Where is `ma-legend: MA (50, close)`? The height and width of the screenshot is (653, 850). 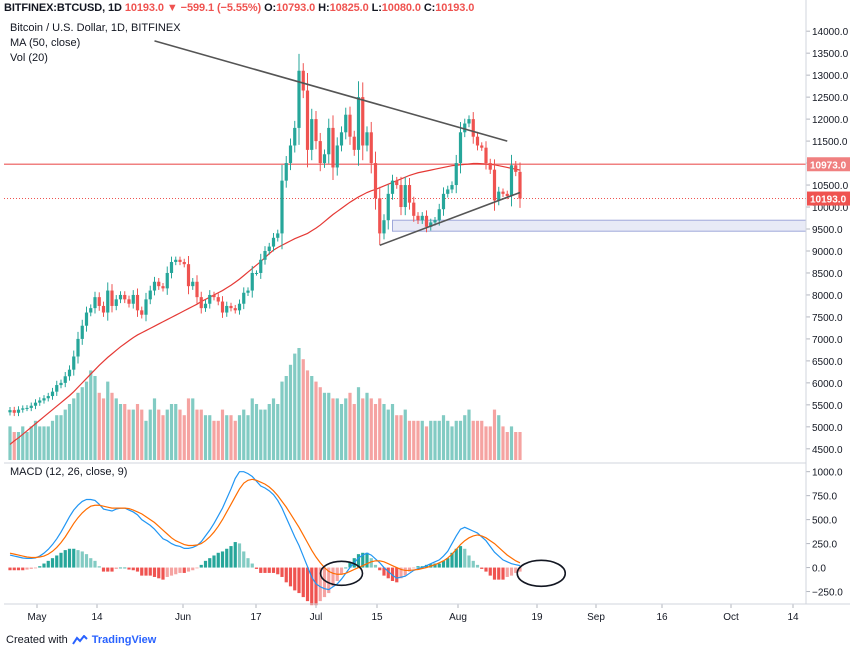 ma-legend: MA (50, close) is located at coordinates (45, 43).